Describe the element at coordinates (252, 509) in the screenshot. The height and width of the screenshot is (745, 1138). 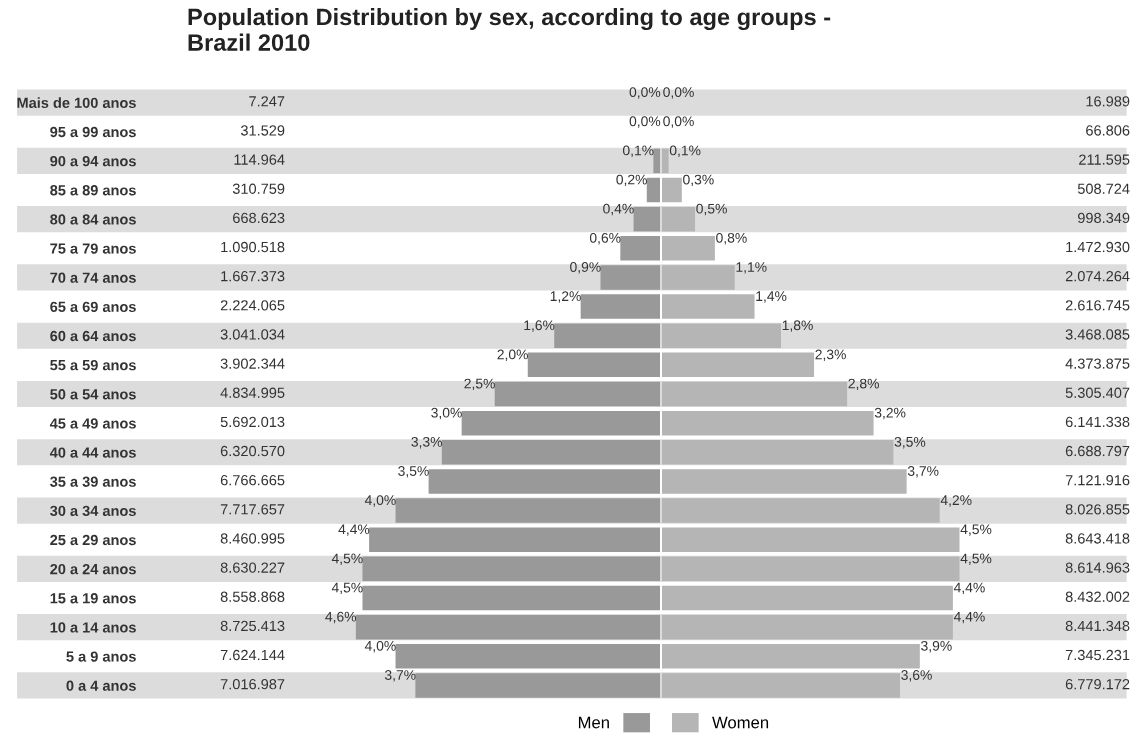
I see `text: 7.717.657` at that location.